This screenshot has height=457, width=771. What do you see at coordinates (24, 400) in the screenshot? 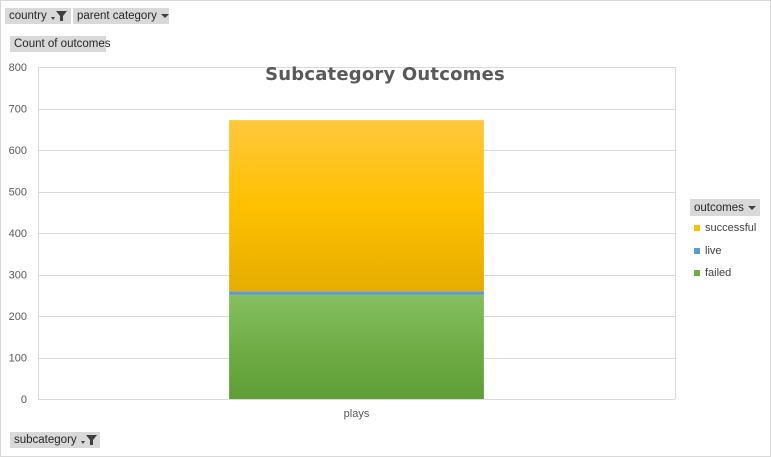
I see `y-tick-label: 0` at bounding box center [24, 400].